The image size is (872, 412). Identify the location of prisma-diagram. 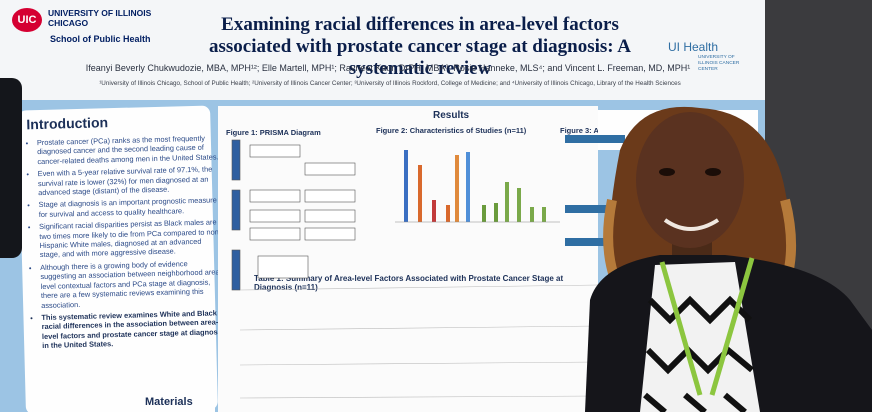
(293, 215).